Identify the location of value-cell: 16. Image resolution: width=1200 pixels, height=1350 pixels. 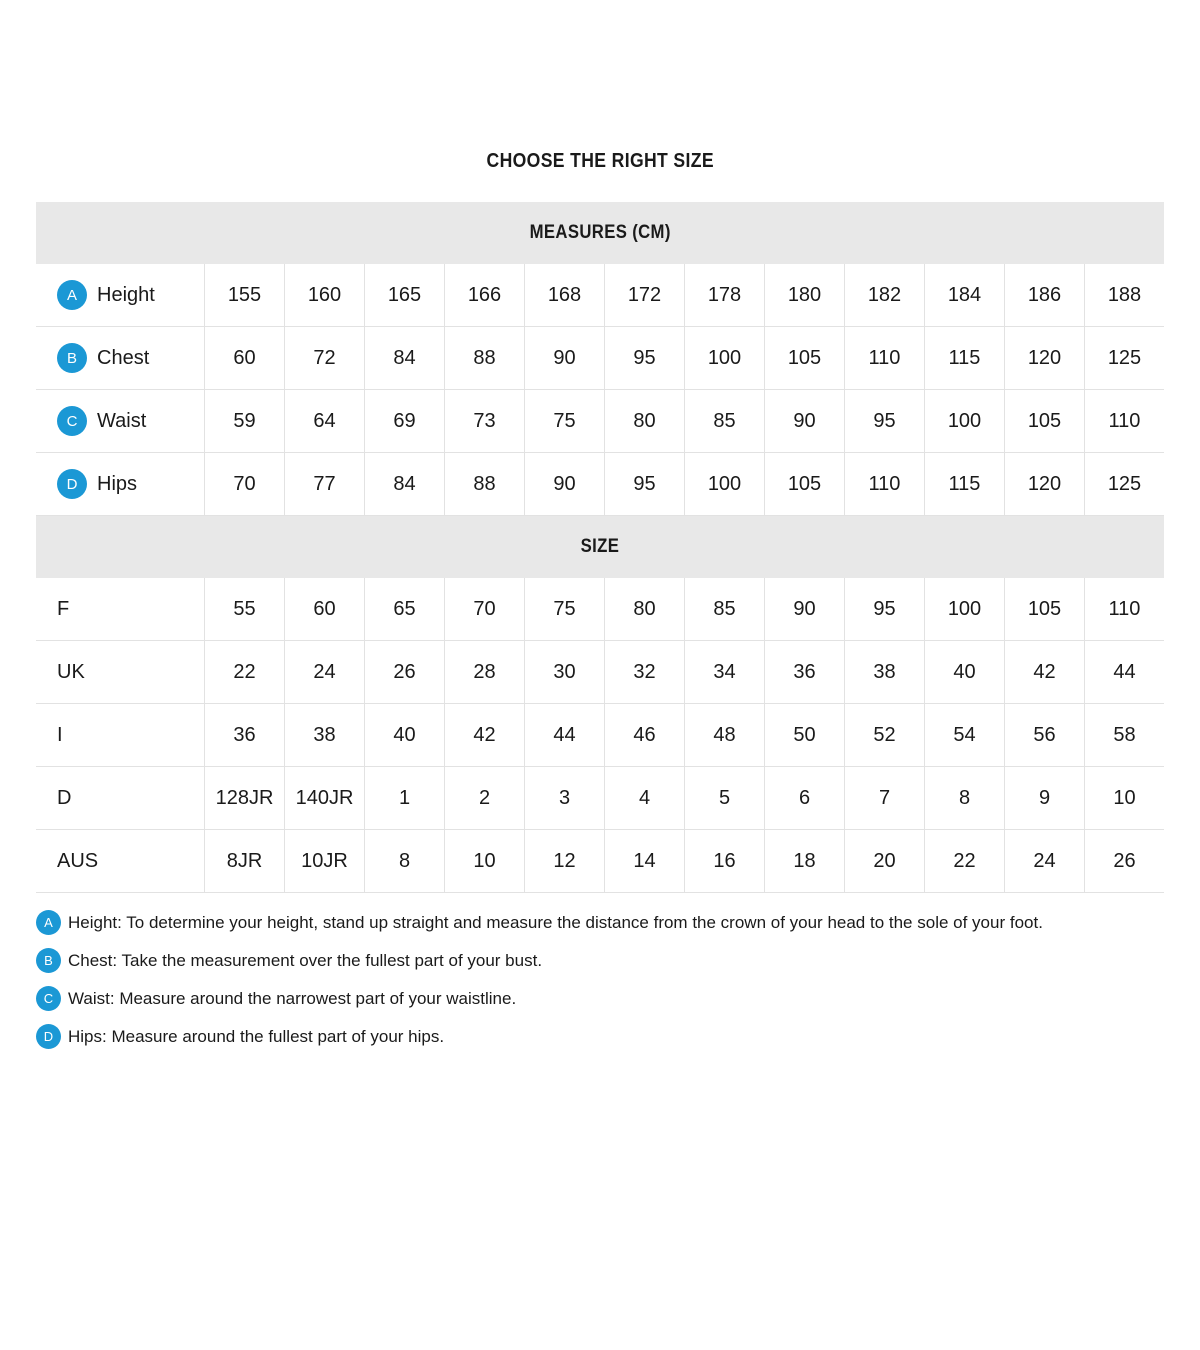
(724, 861).